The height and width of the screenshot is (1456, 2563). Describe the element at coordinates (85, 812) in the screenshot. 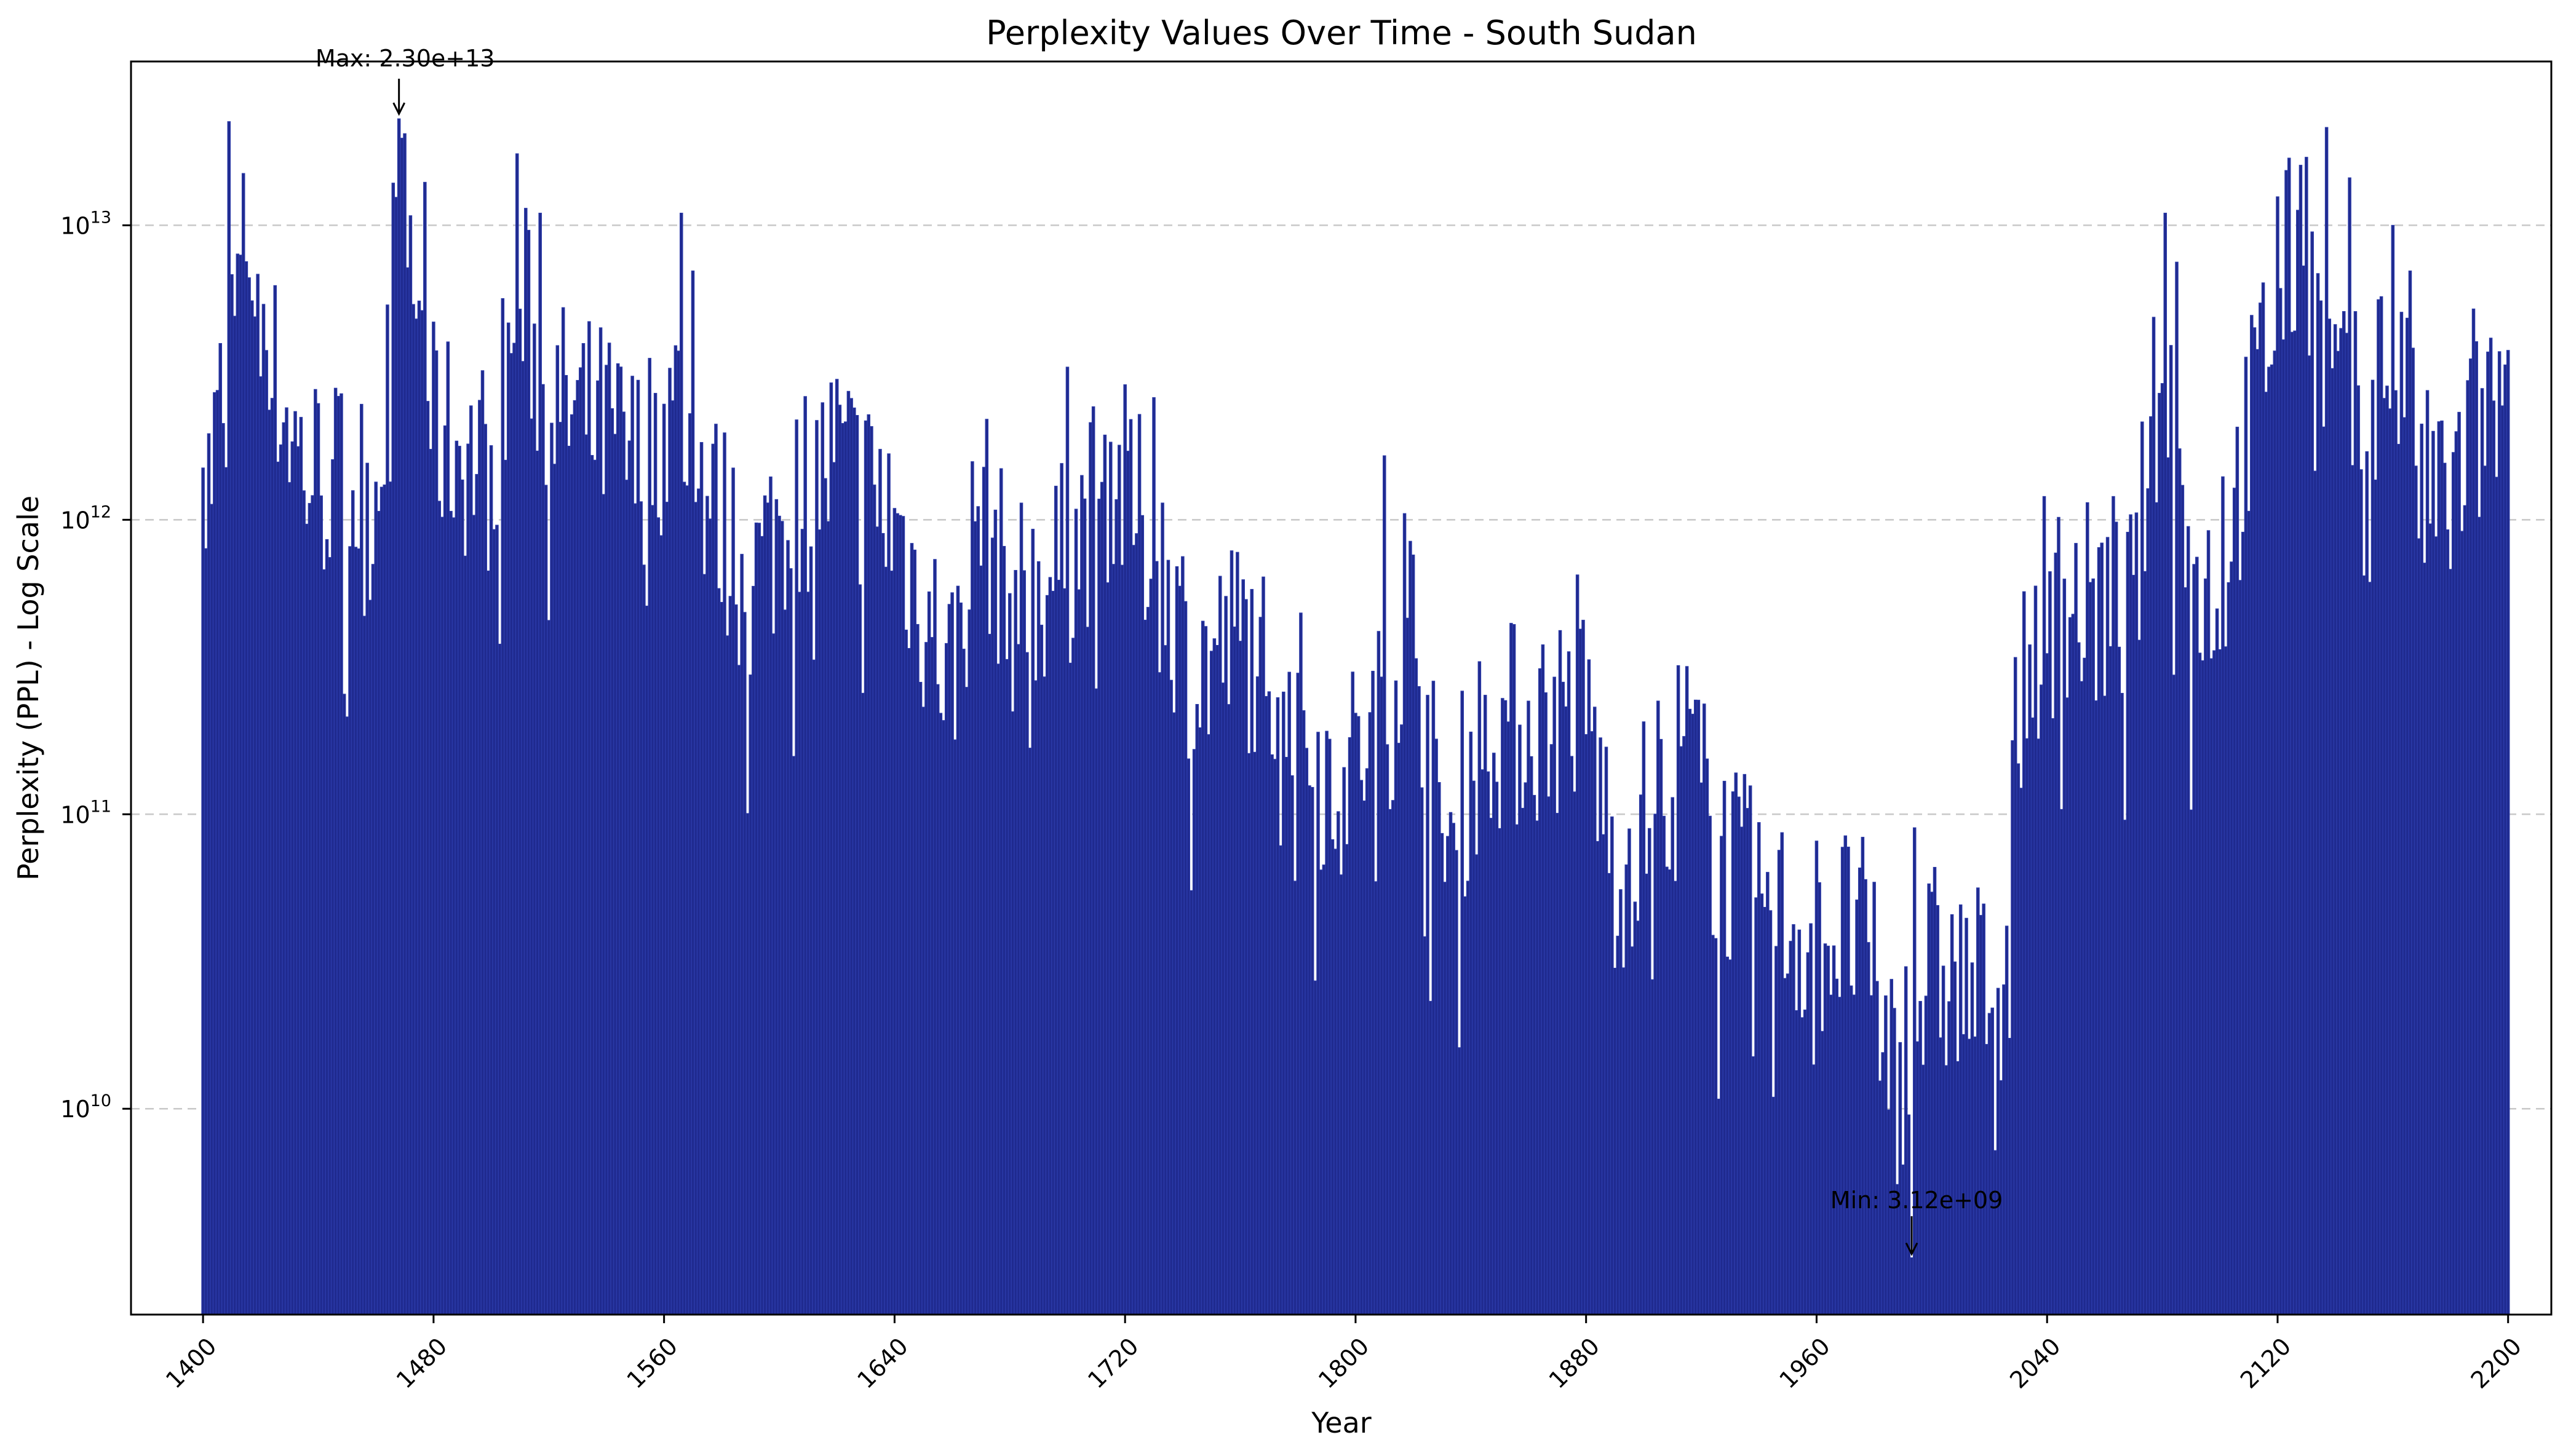

I see `y-tick-label: 1011` at that location.